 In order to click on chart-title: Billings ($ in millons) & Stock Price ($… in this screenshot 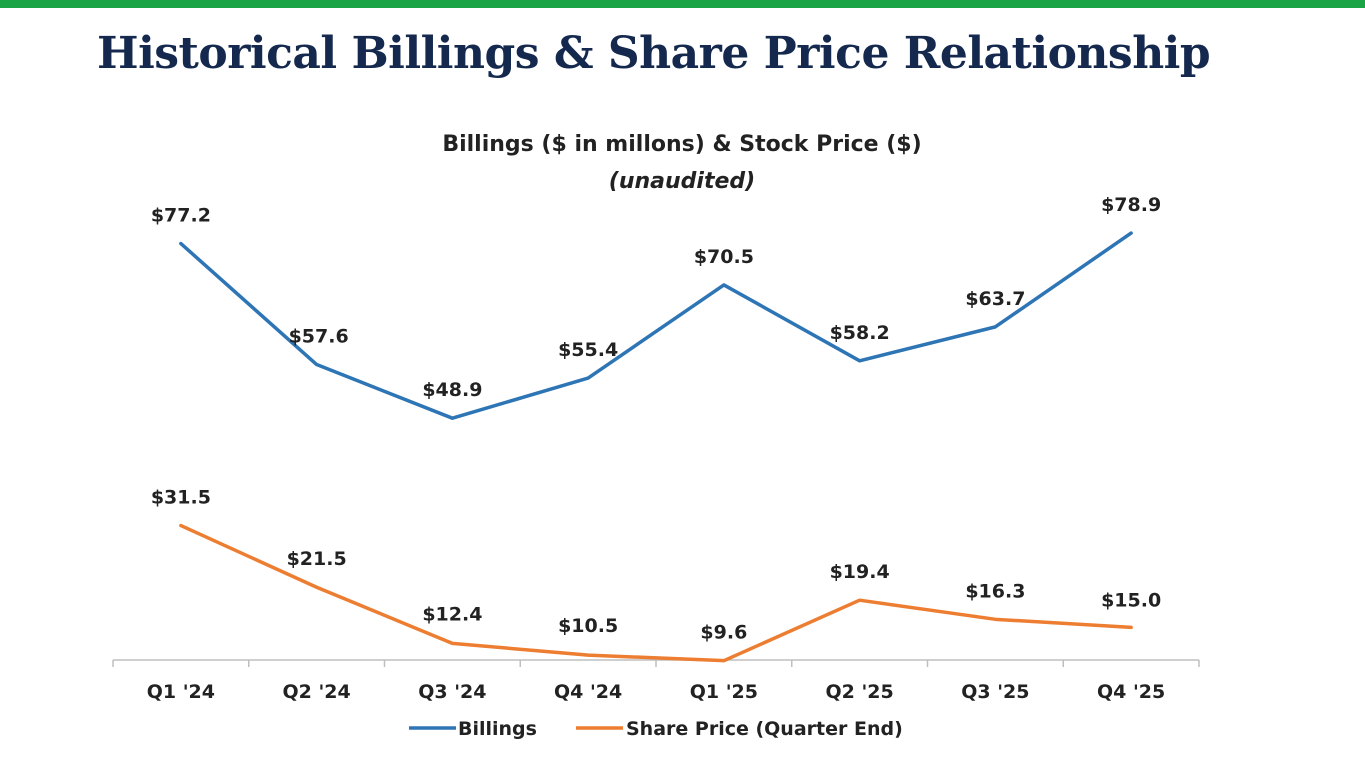, I will do `click(681, 144)`.